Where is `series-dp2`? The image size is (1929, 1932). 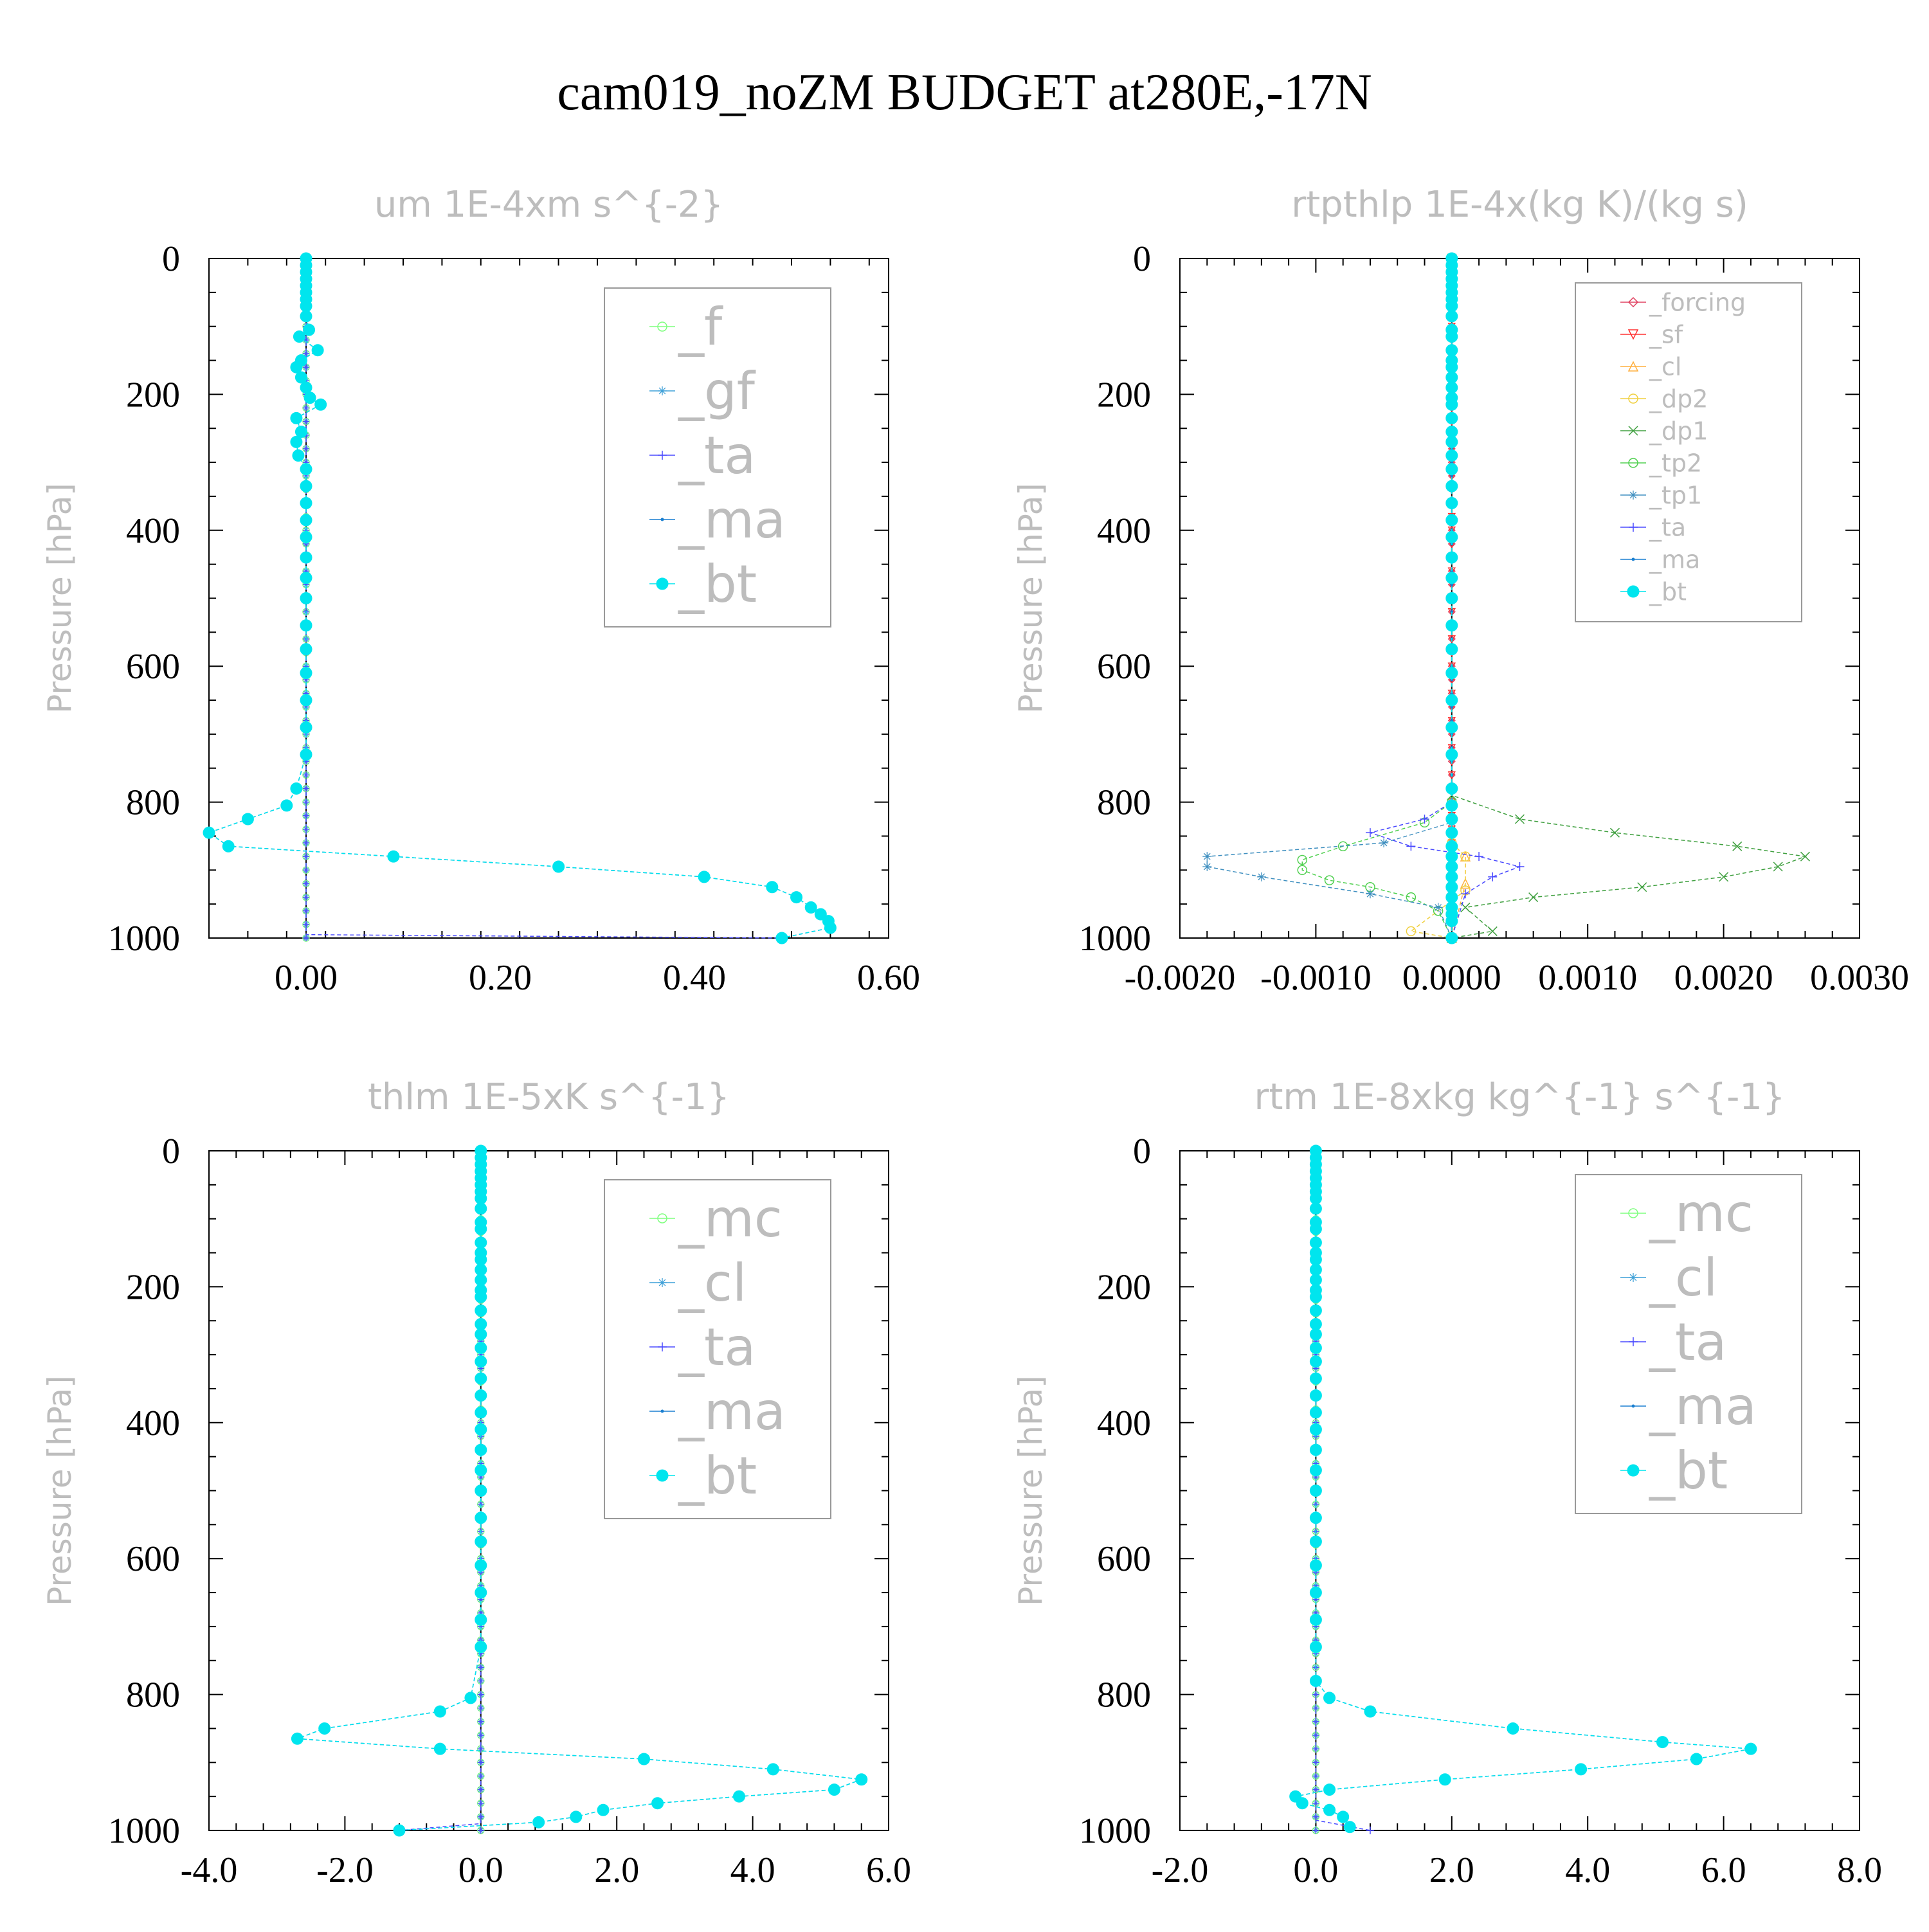
series-dp2 is located at coordinates (1438, 598).